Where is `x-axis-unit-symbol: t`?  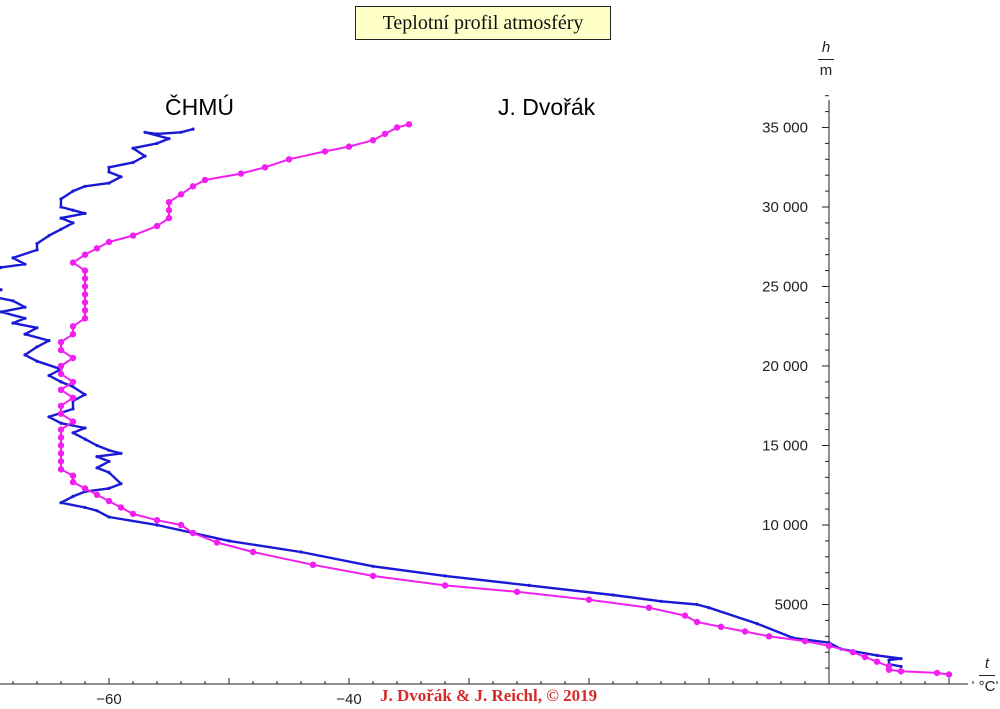 x-axis-unit-symbol: t is located at coordinates (987, 663).